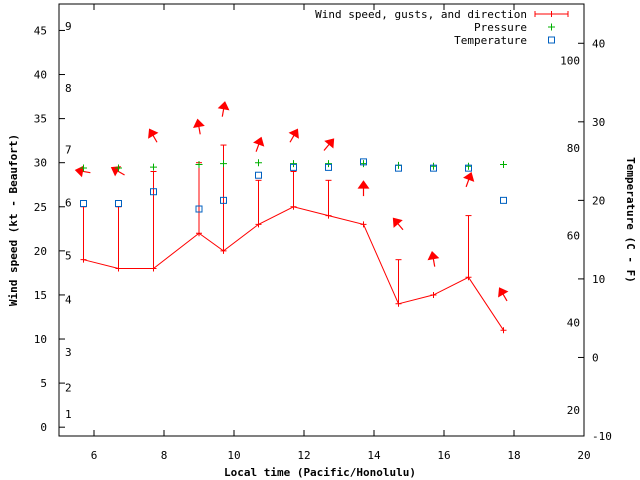  Describe the element at coordinates (233, 455) in the screenshot. I see `x-tick-label: 10` at that location.